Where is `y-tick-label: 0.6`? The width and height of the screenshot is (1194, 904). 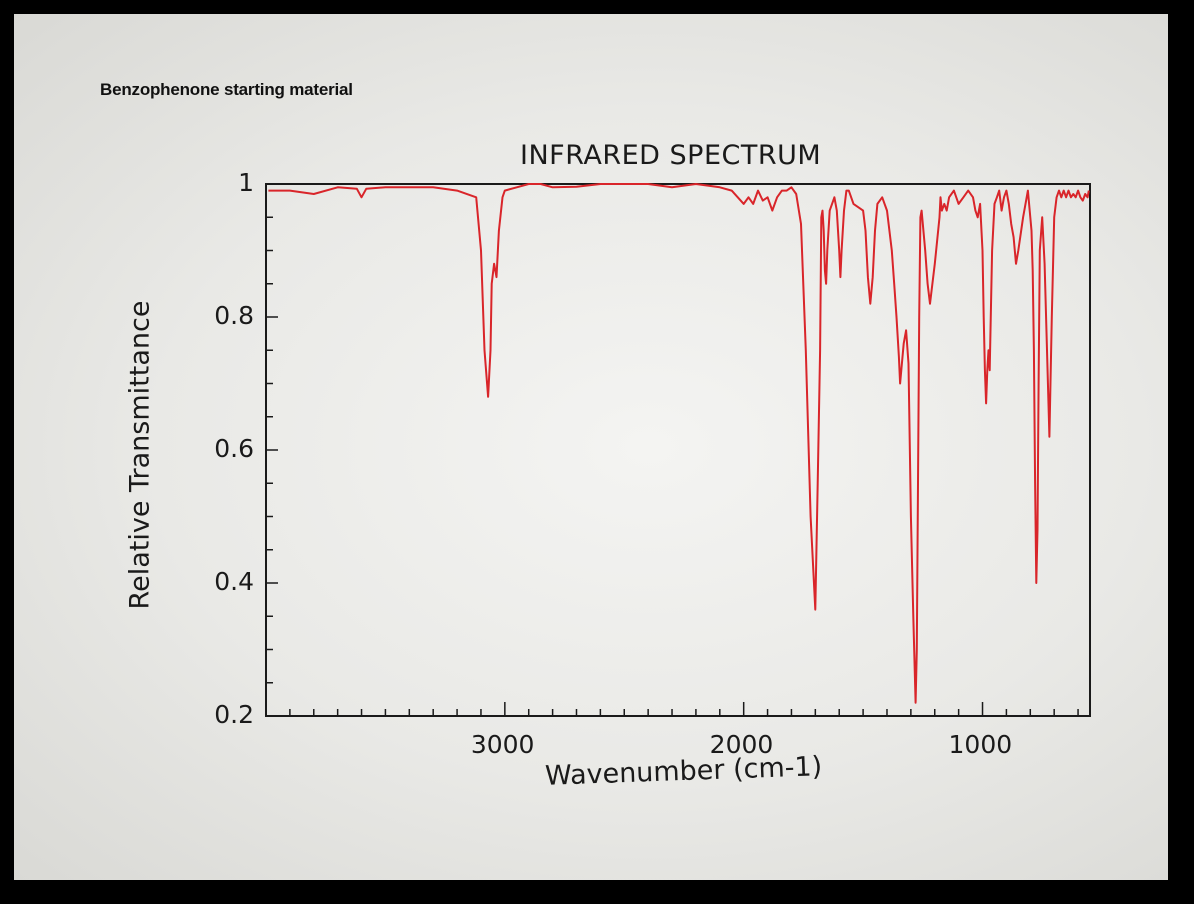
y-tick-label: 0.6 is located at coordinates (234, 448).